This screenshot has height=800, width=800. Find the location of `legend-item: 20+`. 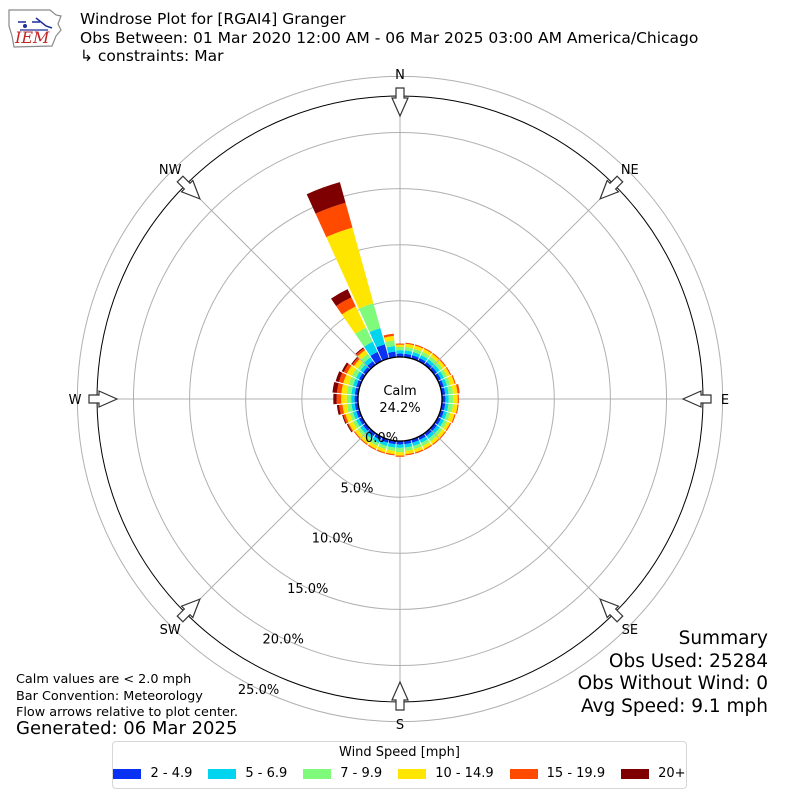

legend-item: 20+ is located at coordinates (653, 773).